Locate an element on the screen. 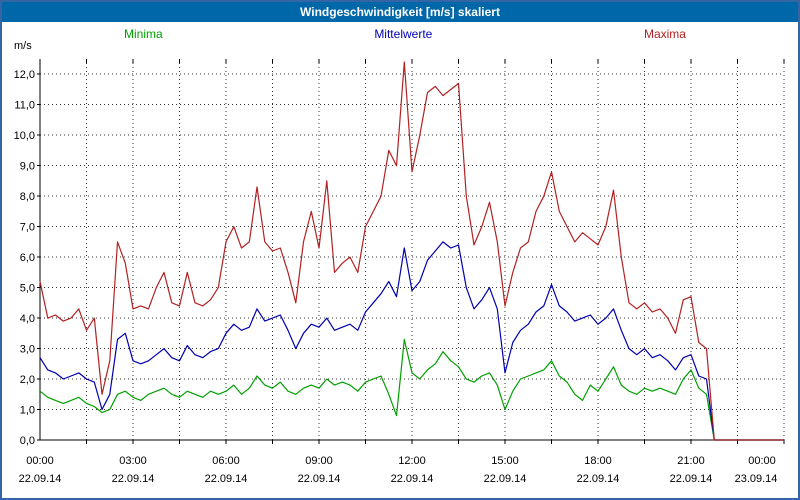 Image resolution: width=800 pixels, height=500 pixels. svg-text: 12,0 is located at coordinates (24, 75).